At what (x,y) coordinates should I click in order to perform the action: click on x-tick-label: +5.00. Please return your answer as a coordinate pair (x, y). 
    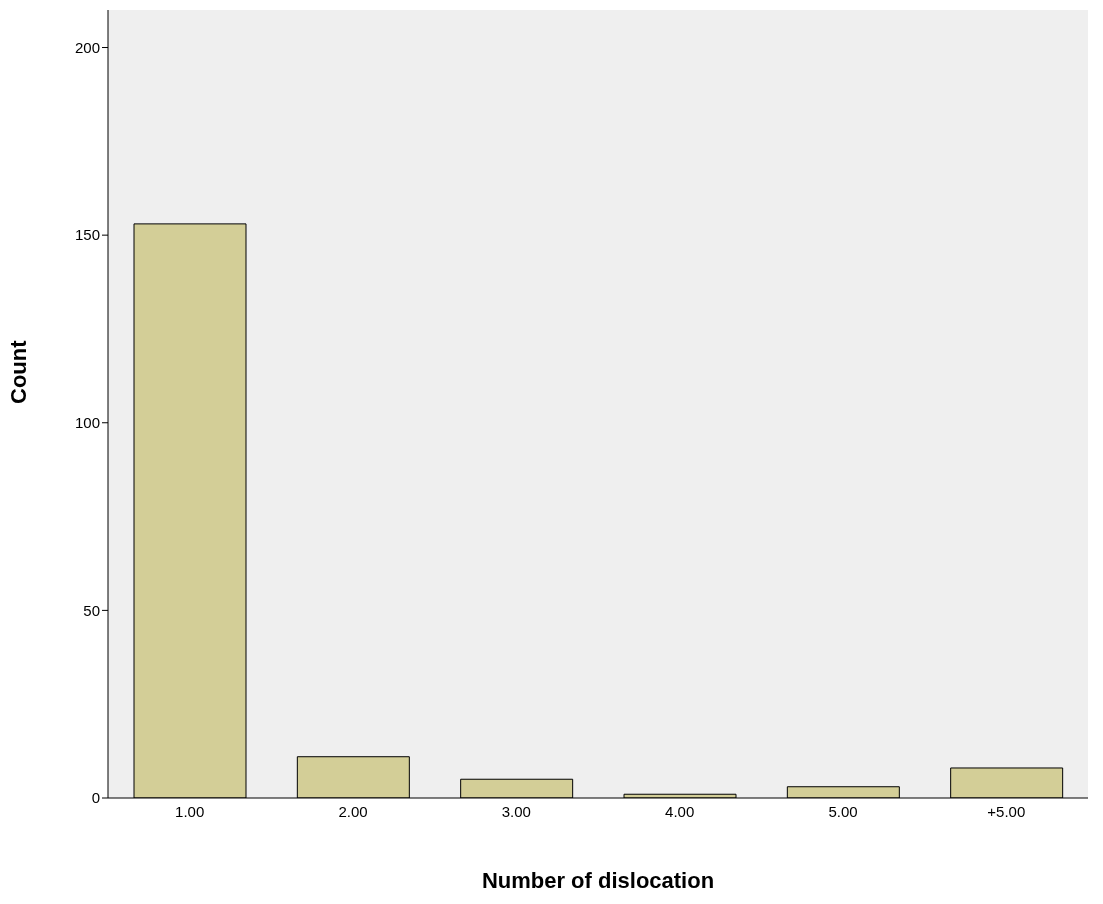
    Looking at the image, I should click on (1006, 811).